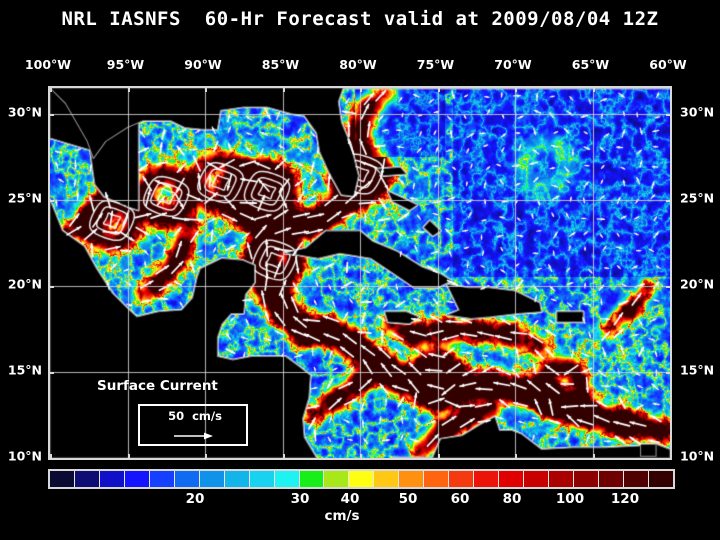  What do you see at coordinates (697, 456) in the screenshot?
I see `lat-tick-label-right: 10°N` at bounding box center [697, 456].